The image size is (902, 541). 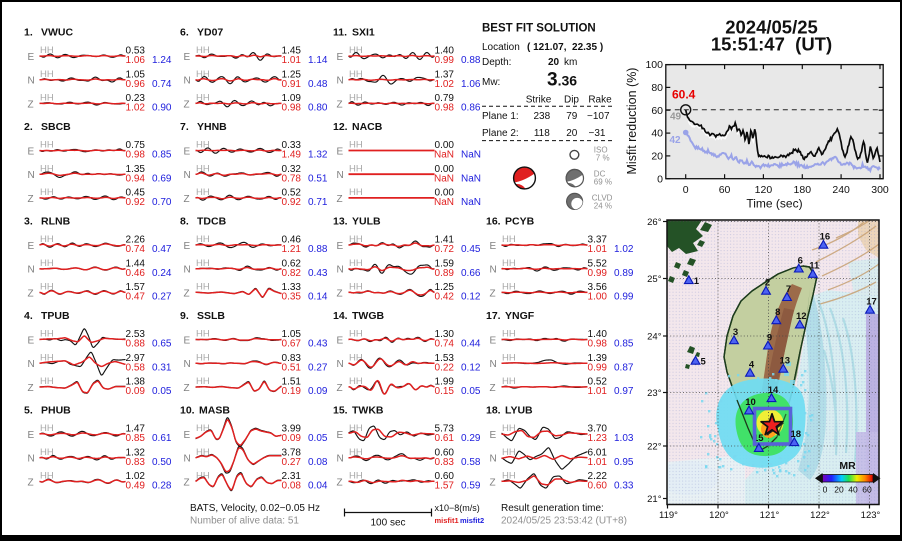 I want to click on svg-text: 1.53, so click(x=445, y=358).